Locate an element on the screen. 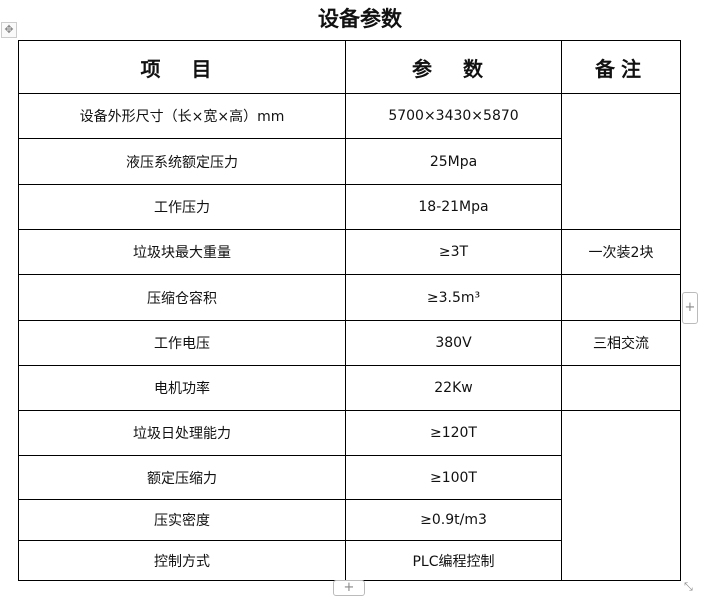  param-cell: ≥120T is located at coordinates (453, 433).